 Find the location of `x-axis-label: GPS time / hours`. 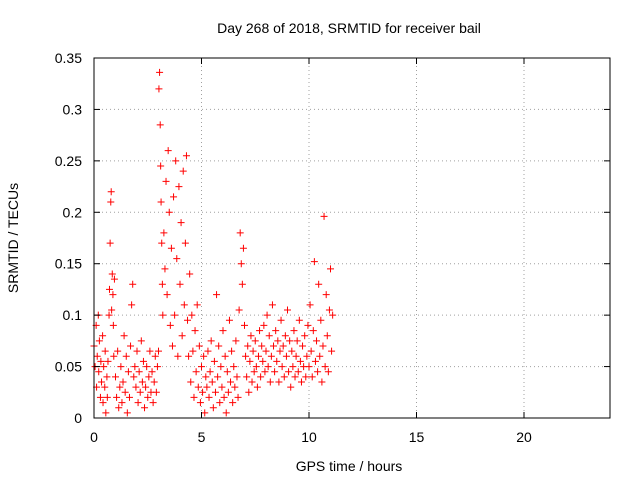

x-axis-label: GPS time / hours is located at coordinates (349, 466).